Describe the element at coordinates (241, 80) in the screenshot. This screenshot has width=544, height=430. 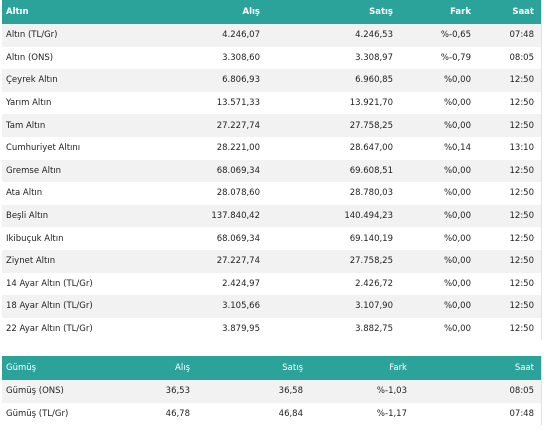
I see `gold-cell-buy: 6.806,93` at that location.